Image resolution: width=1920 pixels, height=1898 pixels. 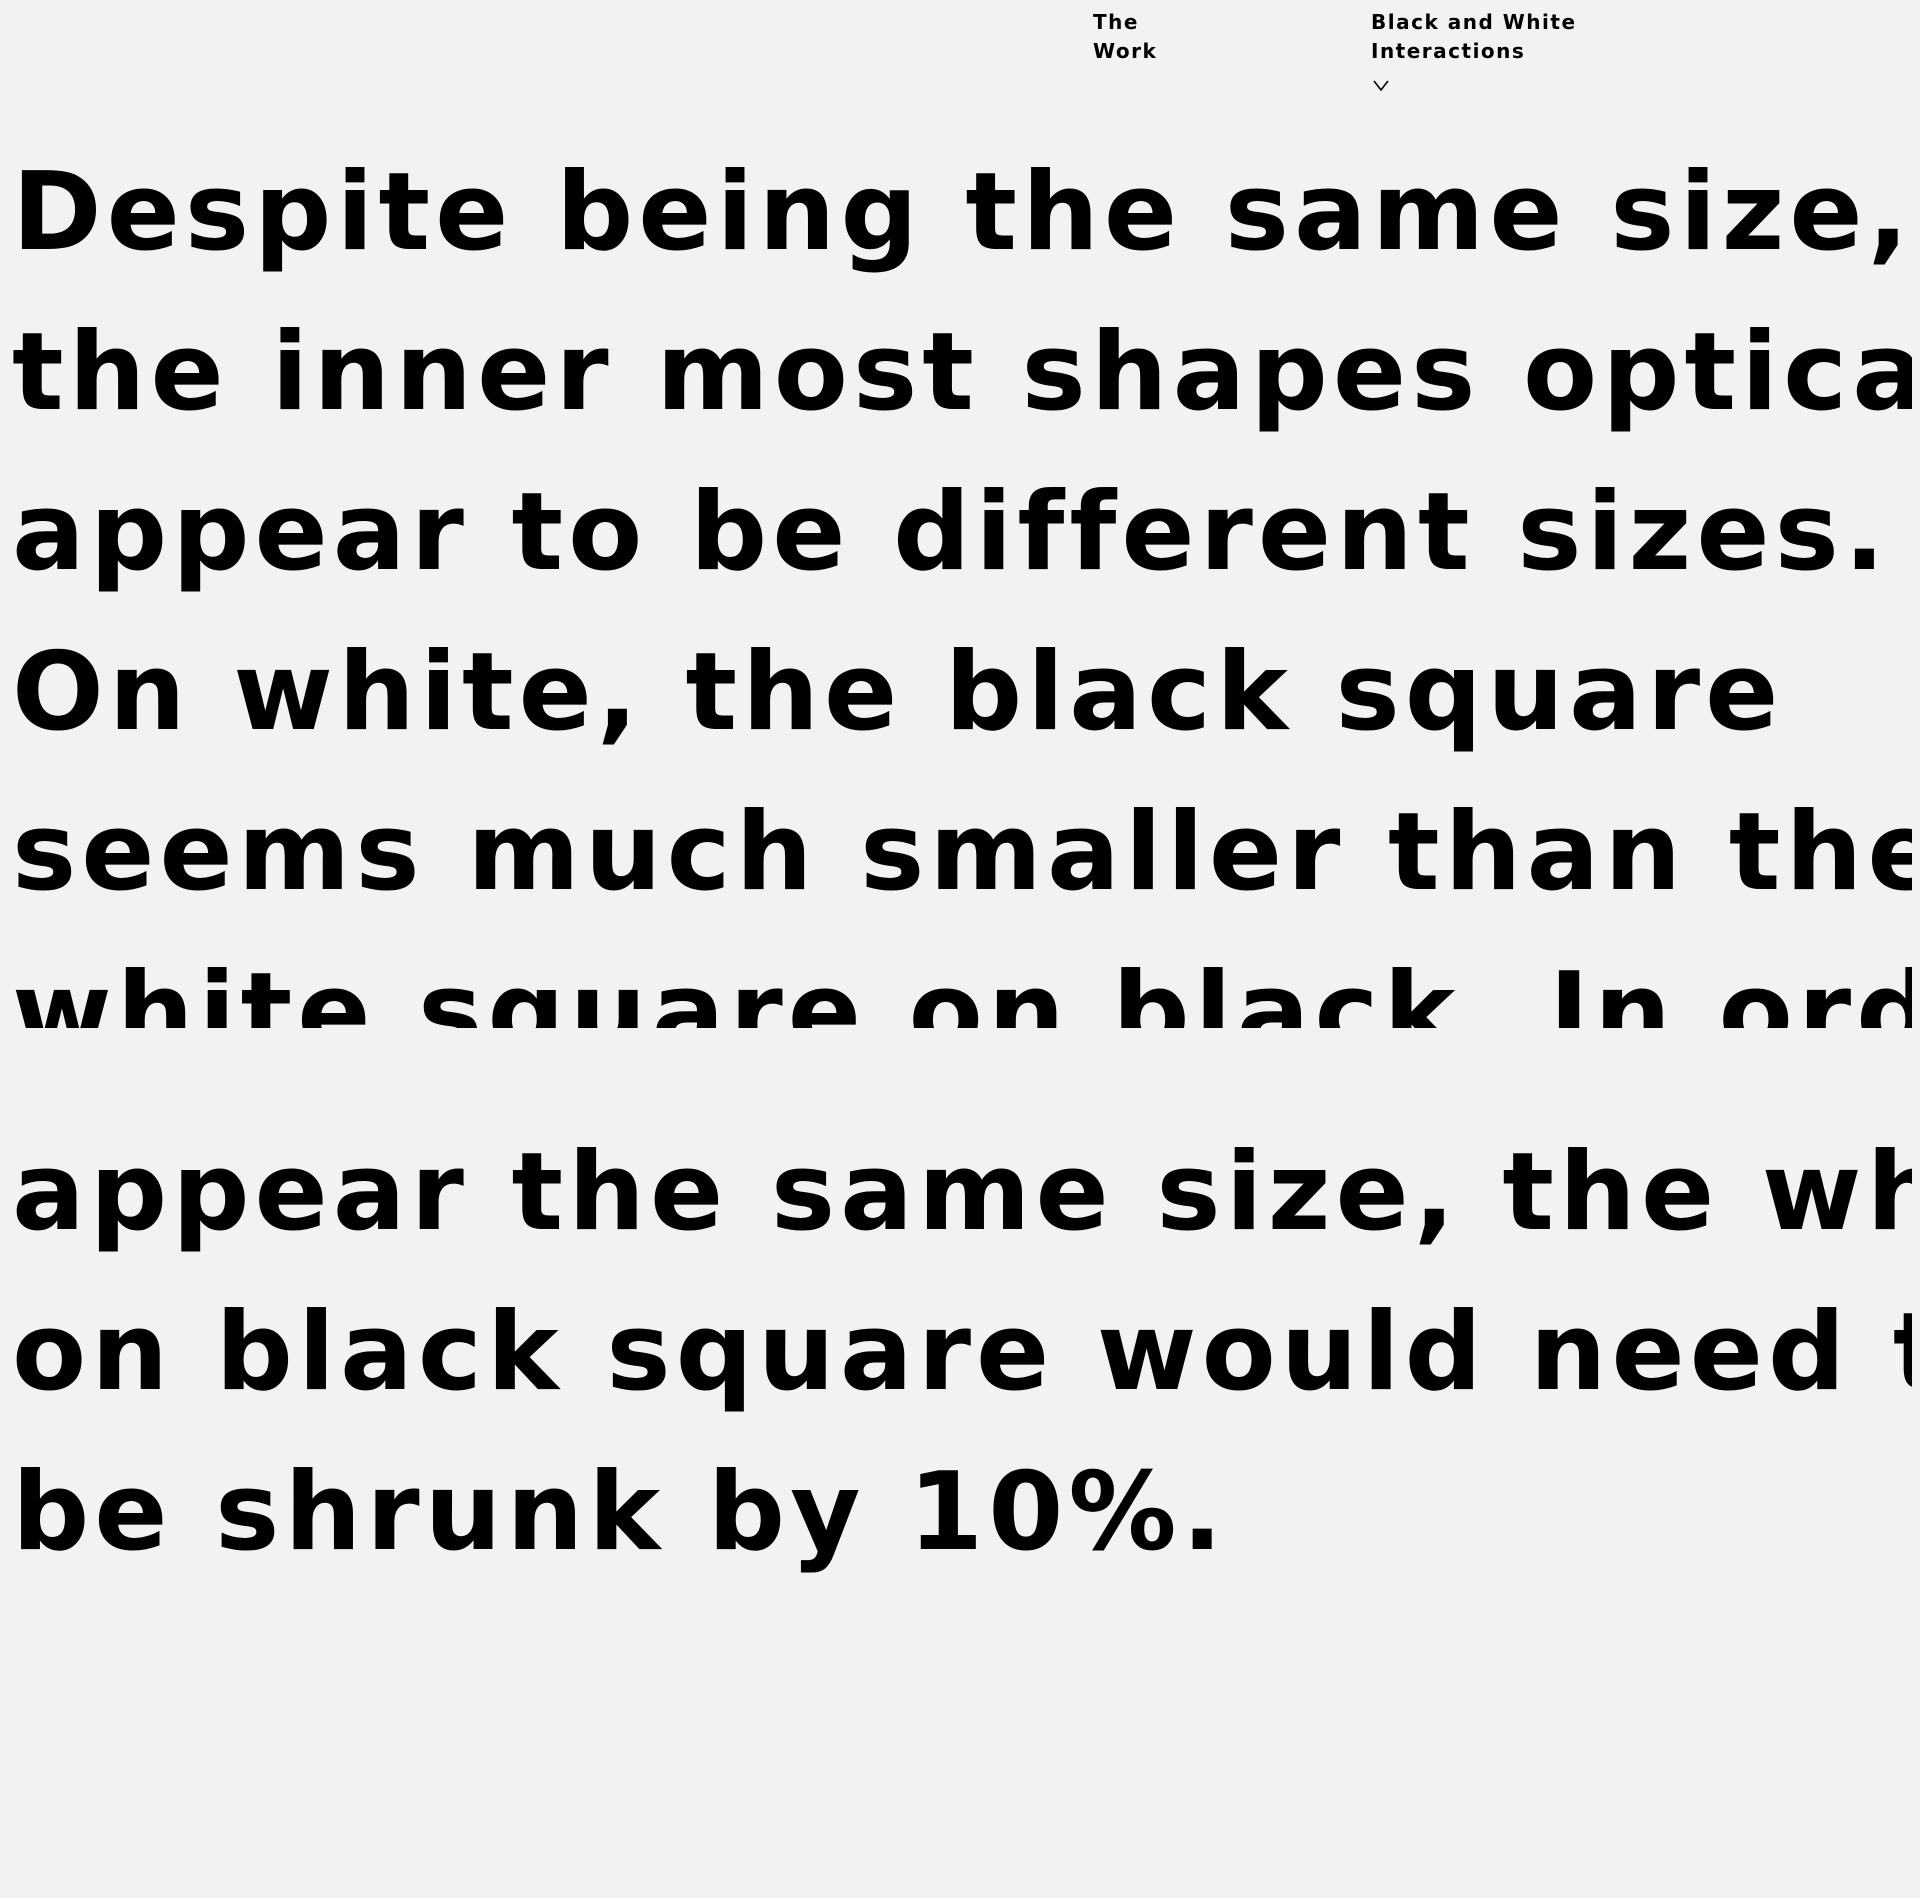 What do you see at coordinates (620, 1512) in the screenshot?
I see `paragraph-line: be shrunk by 10%.` at bounding box center [620, 1512].